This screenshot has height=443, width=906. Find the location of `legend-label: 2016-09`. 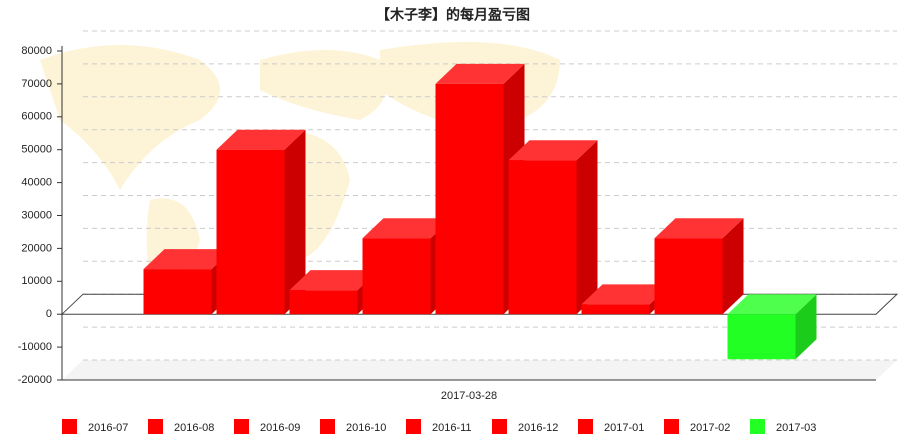

legend-label: 2016-09 is located at coordinates (280, 428).